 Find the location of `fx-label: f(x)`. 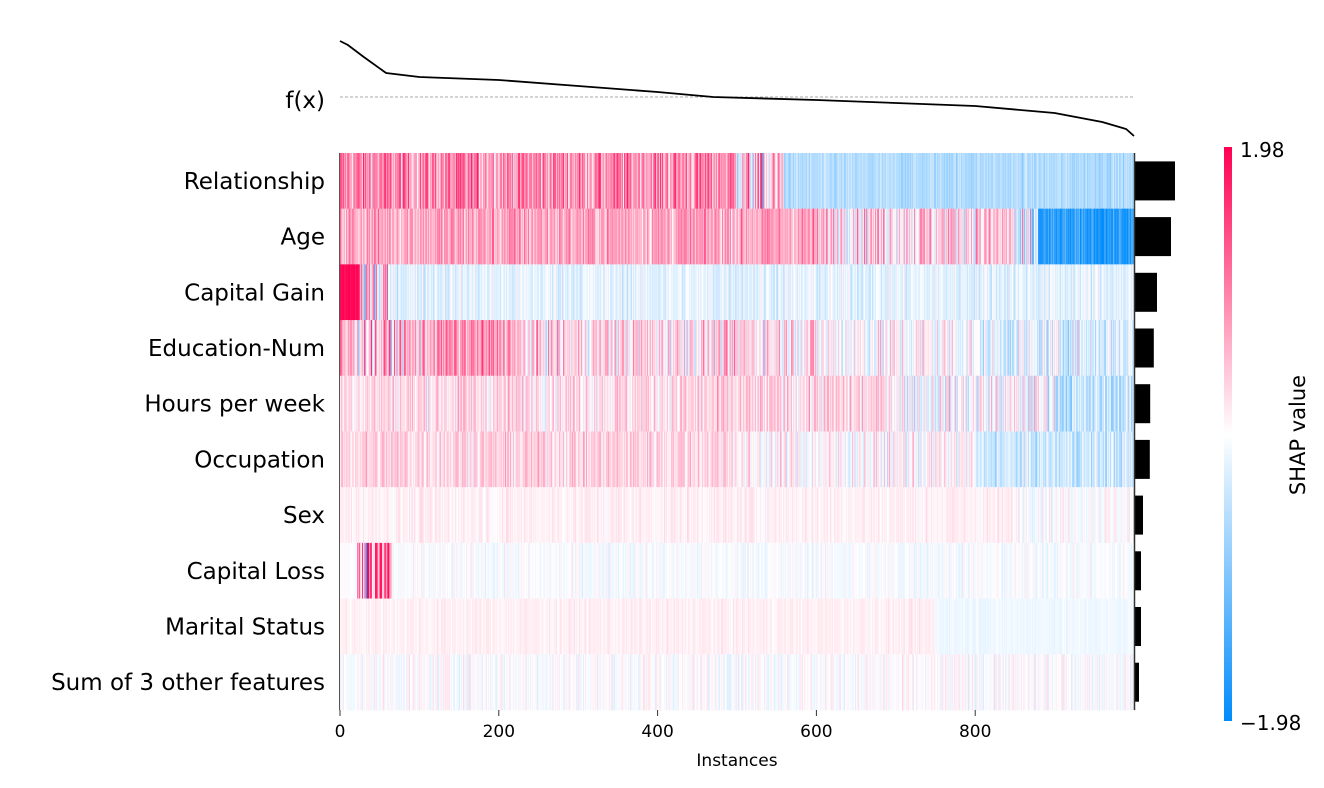

fx-label: f(x) is located at coordinates (305, 101).